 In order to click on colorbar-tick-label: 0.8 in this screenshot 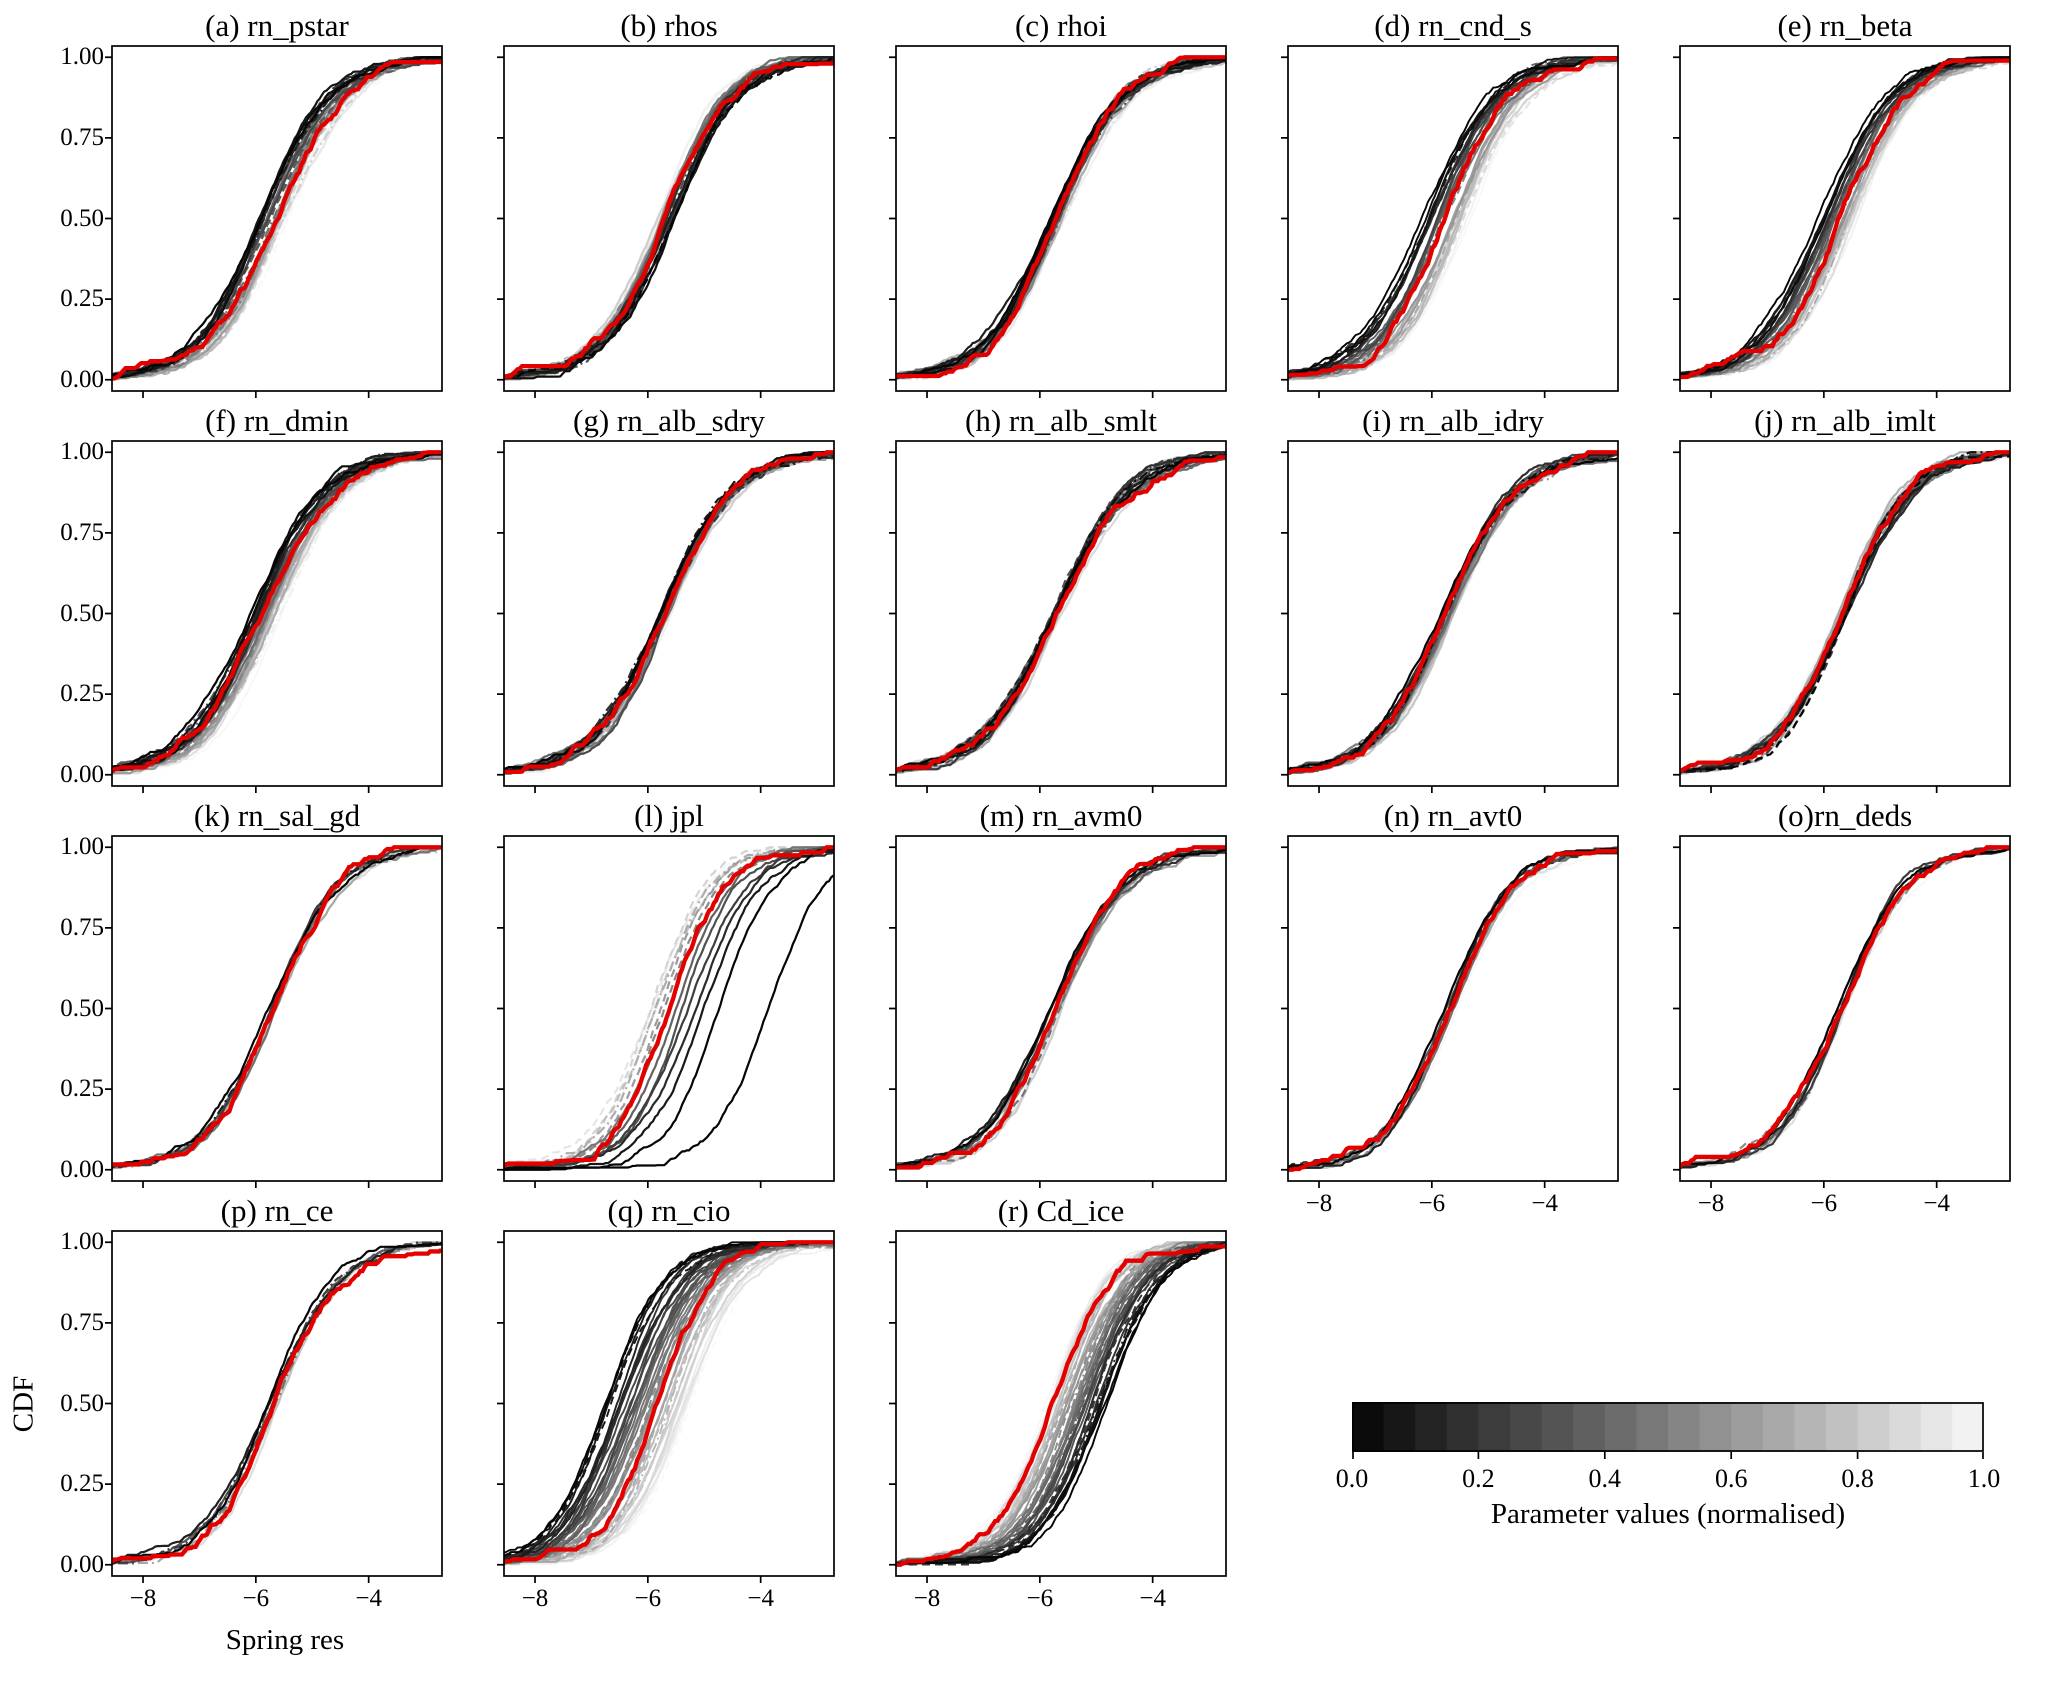, I will do `click(1857, 1478)`.